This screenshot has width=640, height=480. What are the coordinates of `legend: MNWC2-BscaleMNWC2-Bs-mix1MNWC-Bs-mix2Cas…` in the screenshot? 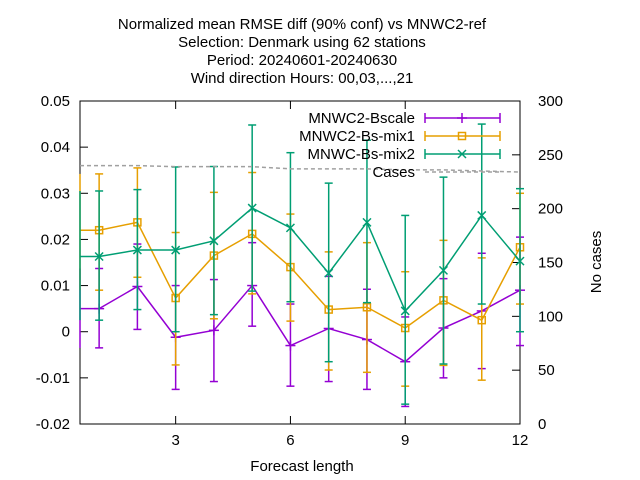 It's located at (400, 145).